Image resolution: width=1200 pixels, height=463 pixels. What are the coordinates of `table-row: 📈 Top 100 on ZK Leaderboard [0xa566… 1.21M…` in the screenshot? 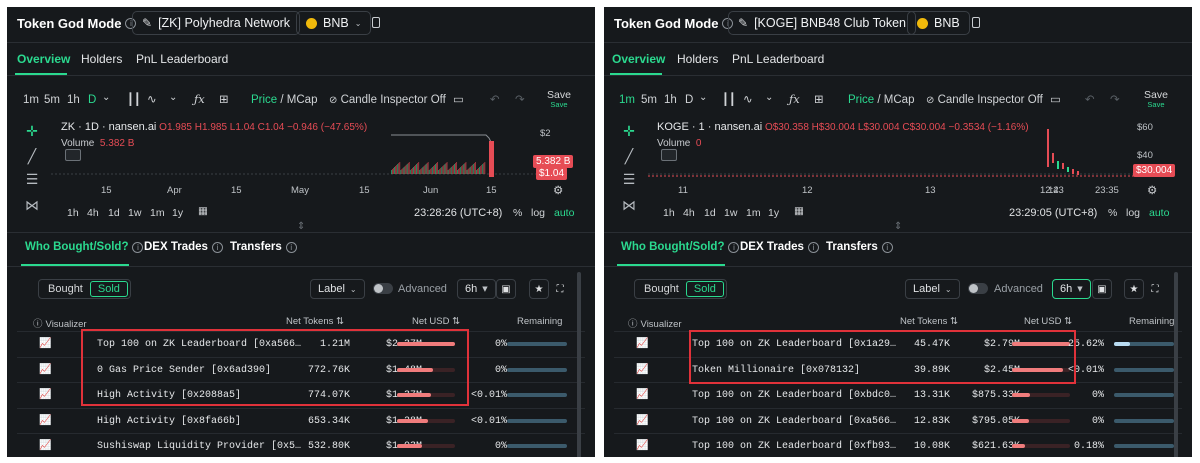 It's located at (301, 343).